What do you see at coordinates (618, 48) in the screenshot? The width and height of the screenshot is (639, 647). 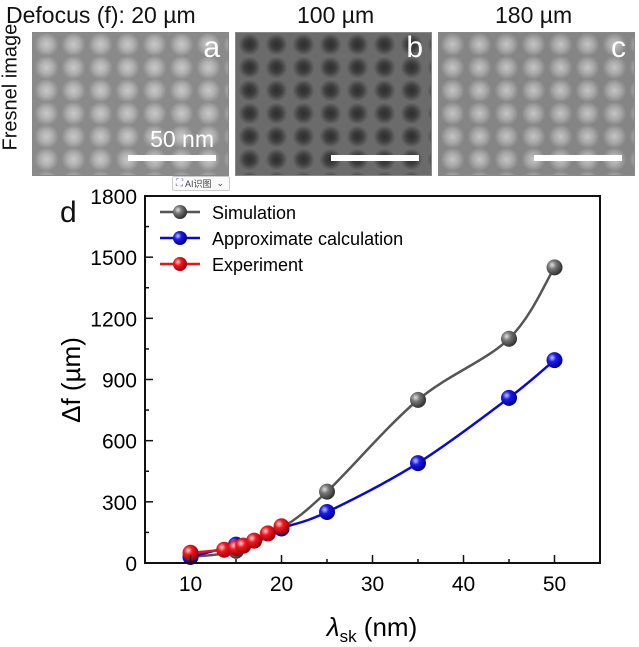 I see `panel-letter-c: c` at bounding box center [618, 48].